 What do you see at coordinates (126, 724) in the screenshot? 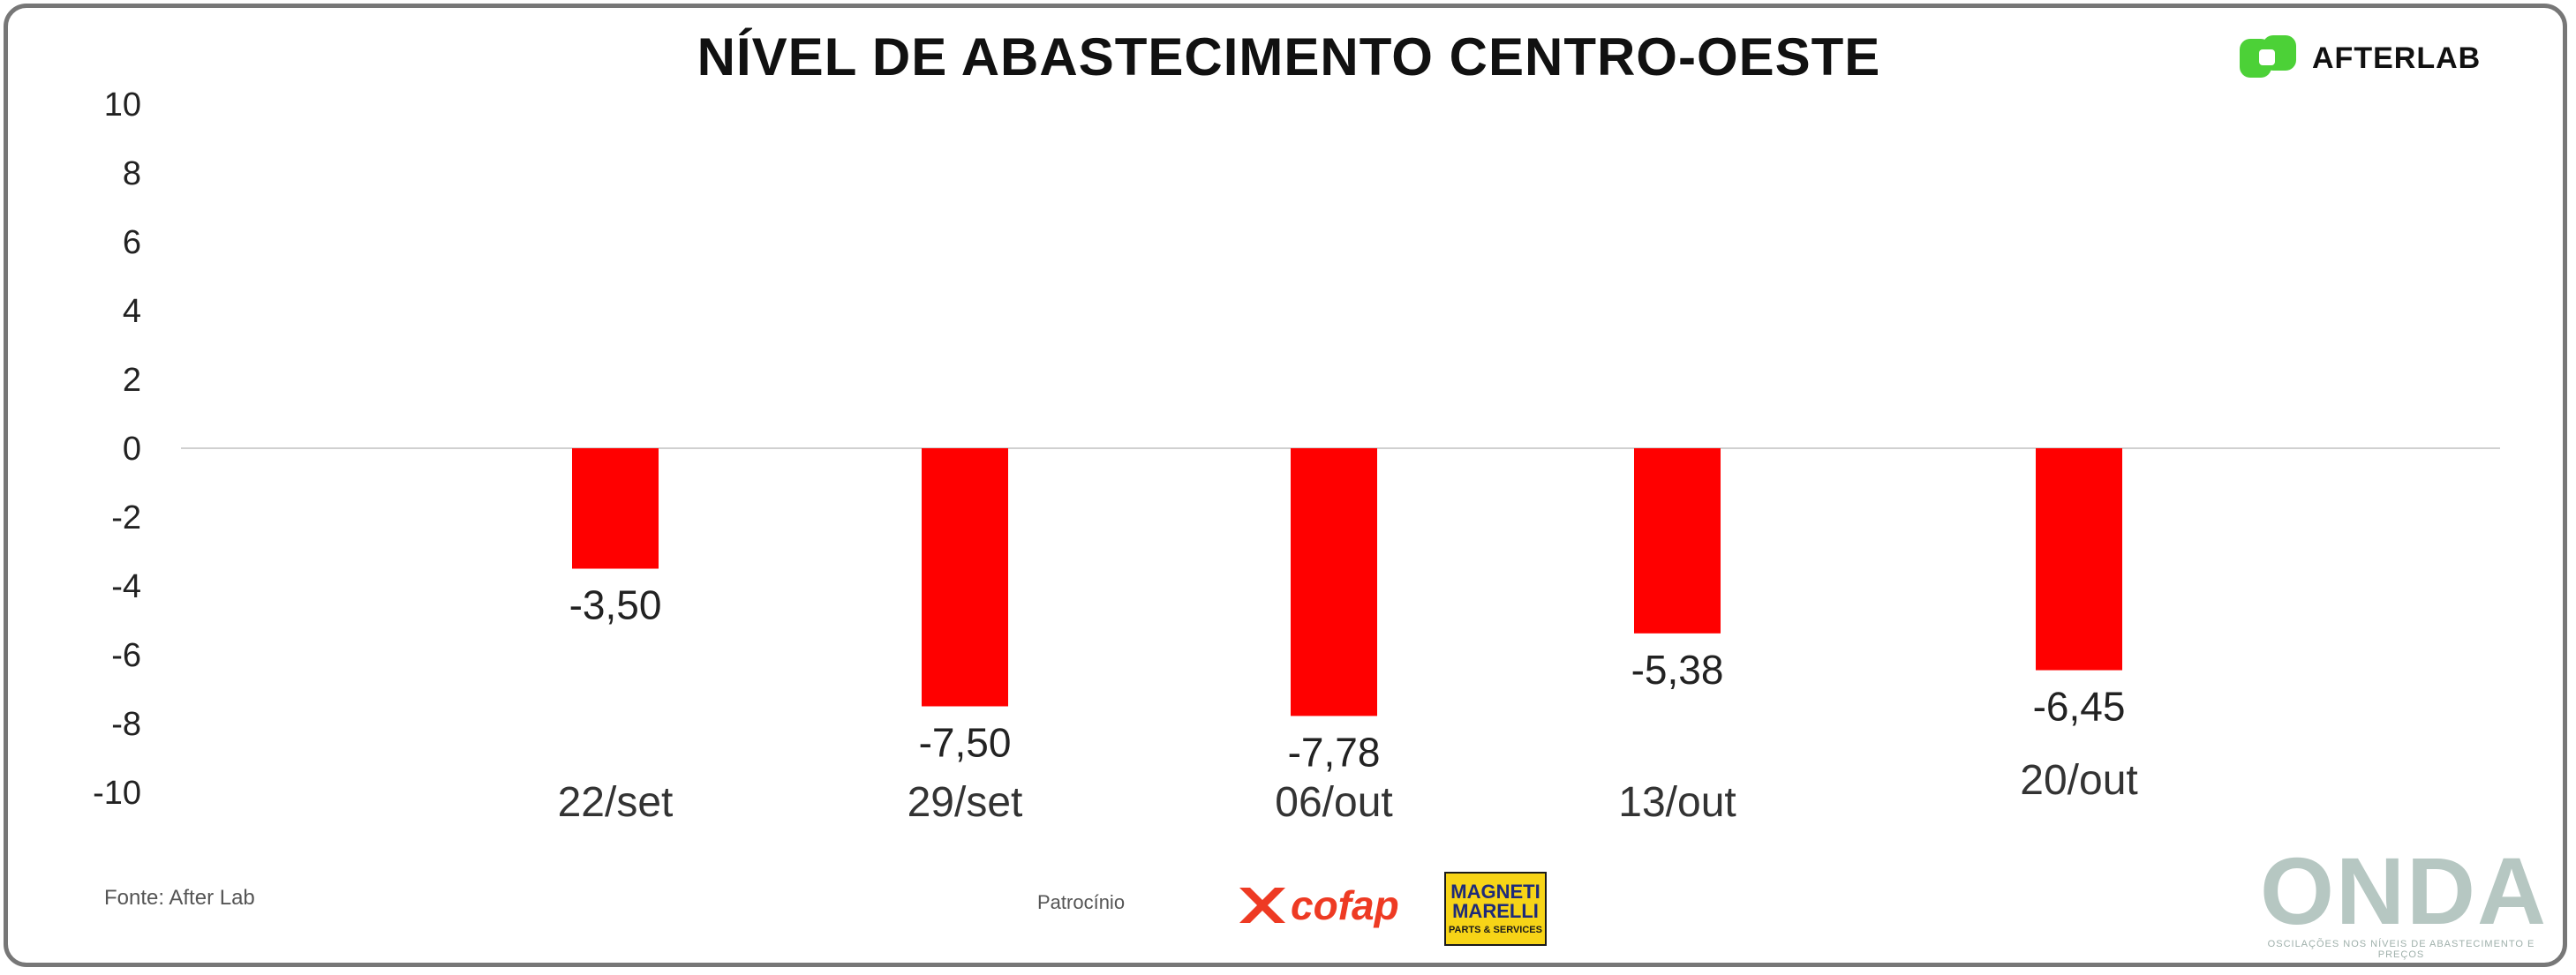
I see `y-tick-label: -8` at bounding box center [126, 724].